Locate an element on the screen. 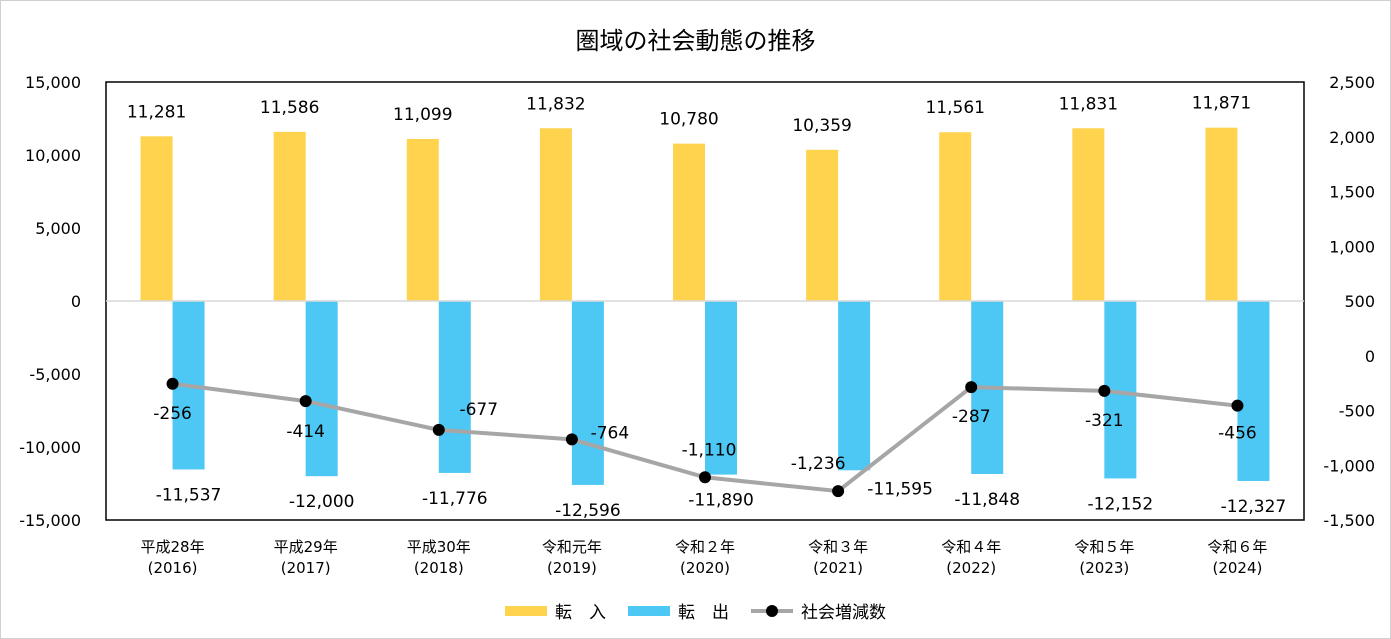 The width and height of the screenshot is (1391, 639). category-year-label: (2019) is located at coordinates (572, 568).